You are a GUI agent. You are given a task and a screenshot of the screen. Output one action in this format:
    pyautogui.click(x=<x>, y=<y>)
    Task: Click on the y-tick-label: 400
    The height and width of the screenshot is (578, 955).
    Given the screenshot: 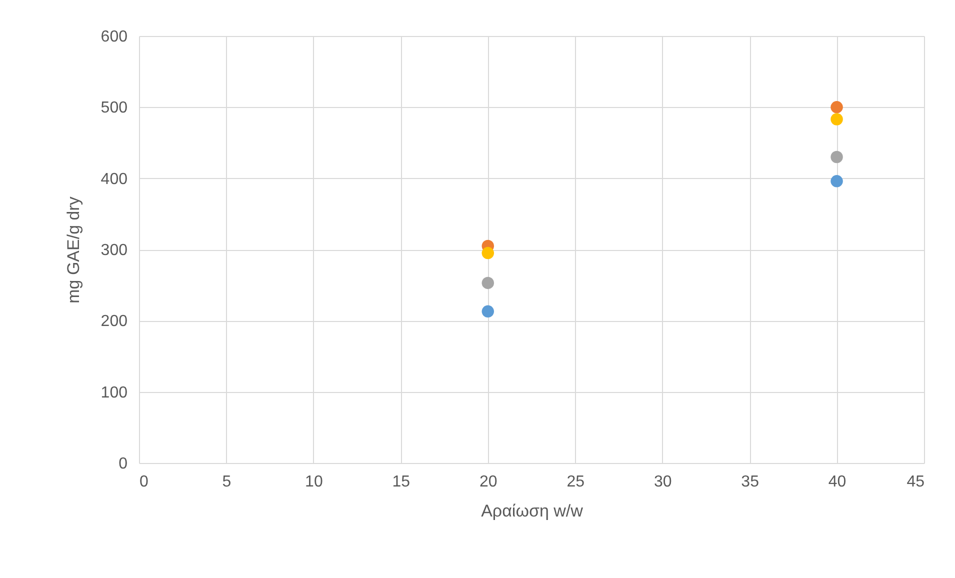 What is the action you would take?
    pyautogui.click(x=114, y=179)
    